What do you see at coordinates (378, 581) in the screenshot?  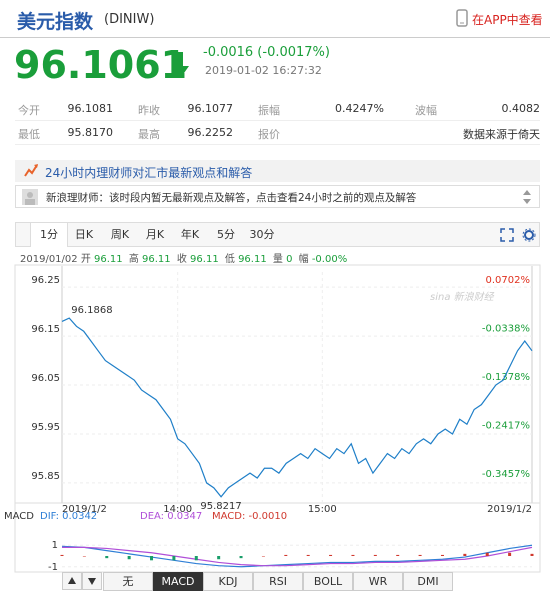 I see `indicator-tab: WR` at bounding box center [378, 581].